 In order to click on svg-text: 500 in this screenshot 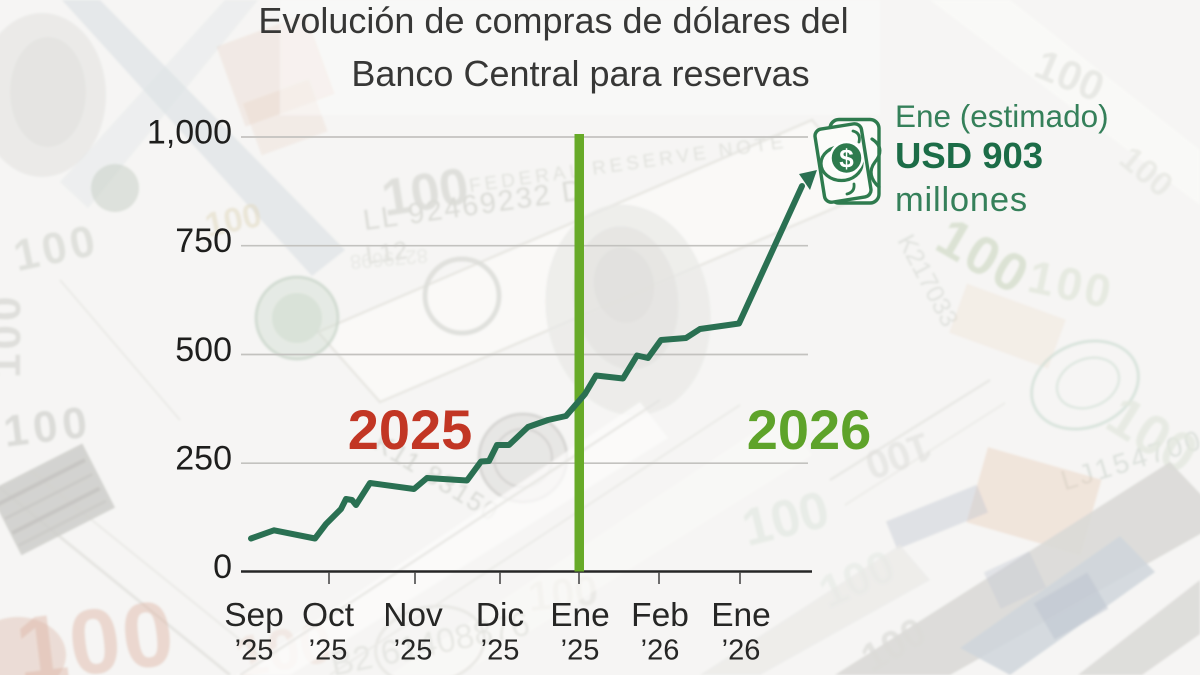, I will do `click(203, 350)`.